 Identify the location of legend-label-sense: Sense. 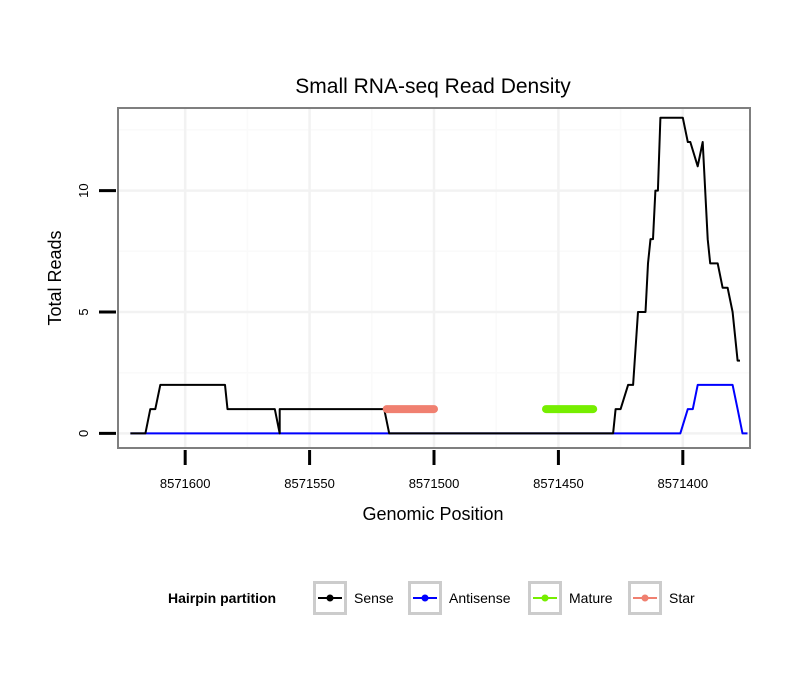
(374, 598).